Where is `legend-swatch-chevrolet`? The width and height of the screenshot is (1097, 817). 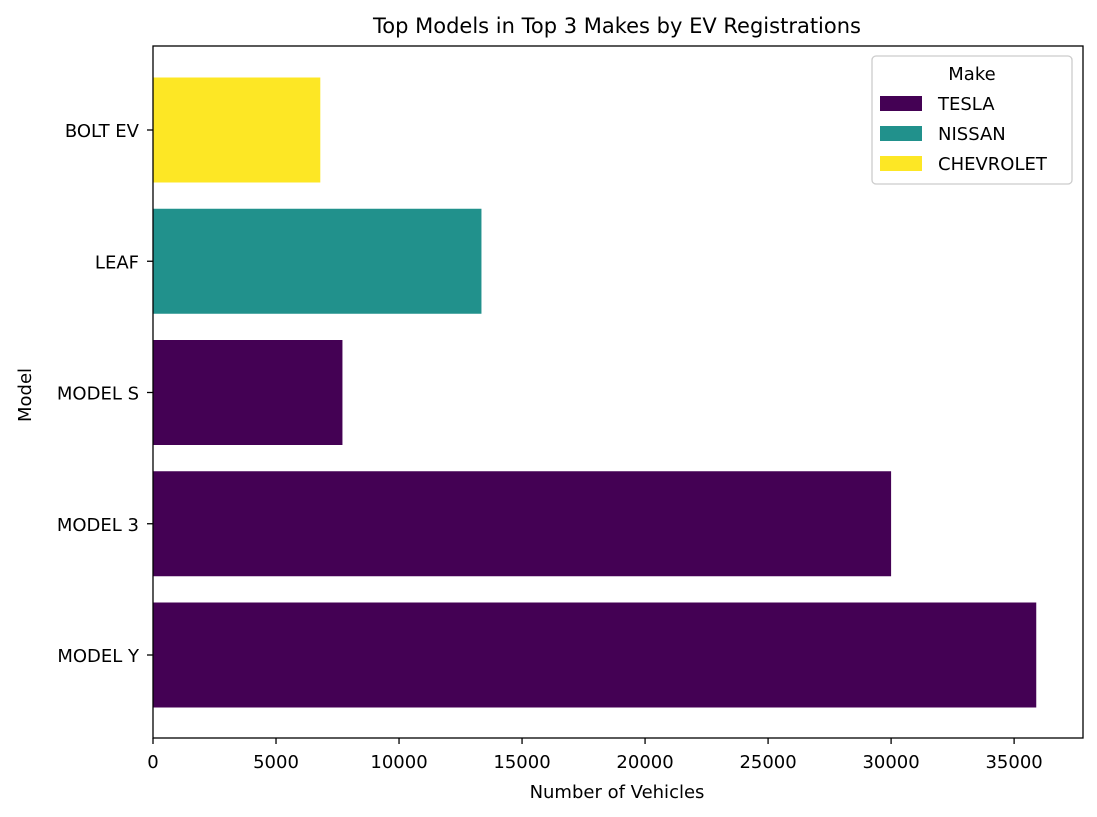 legend-swatch-chevrolet is located at coordinates (901, 163).